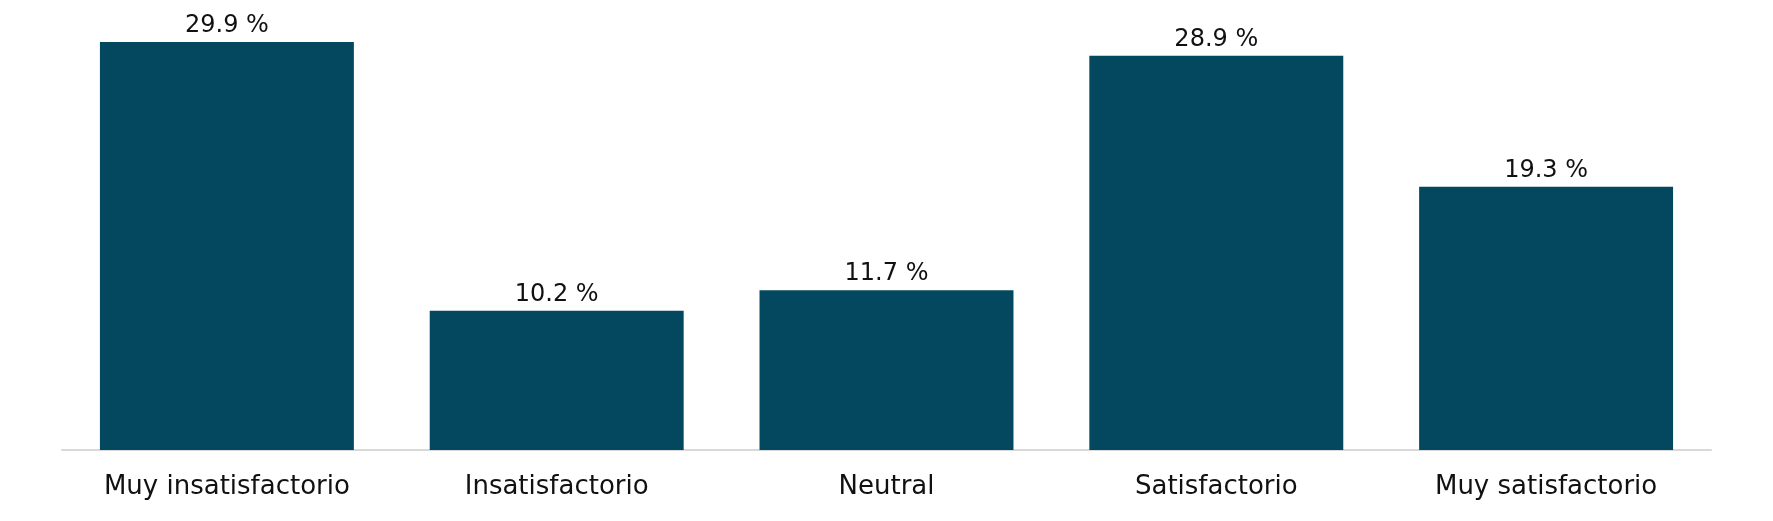 This screenshot has height=521, width=1773. Describe the element at coordinates (1216, 485) in the screenshot. I see `x-tick-label: Satisfactorio` at that location.